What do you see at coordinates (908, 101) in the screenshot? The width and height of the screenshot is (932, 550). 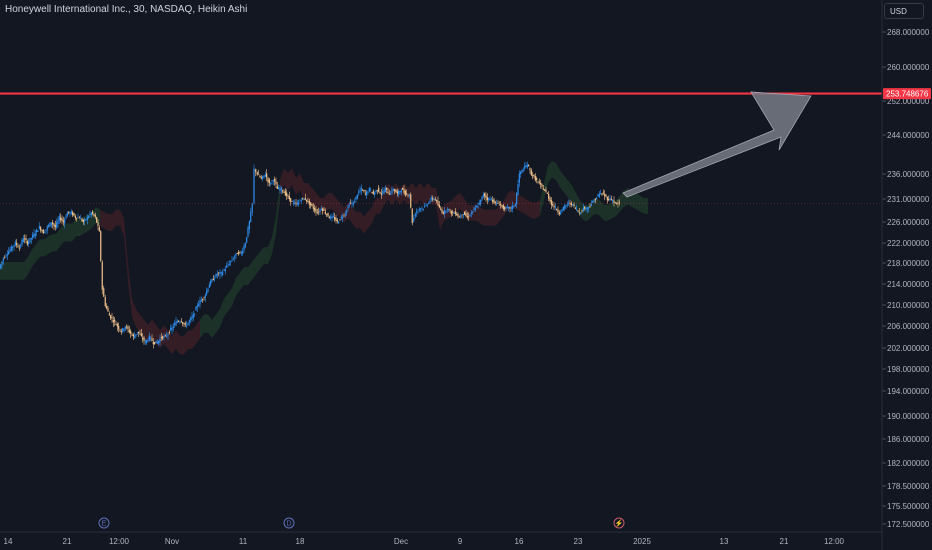 I see `price-tick-label: 252.000000` at bounding box center [908, 101].